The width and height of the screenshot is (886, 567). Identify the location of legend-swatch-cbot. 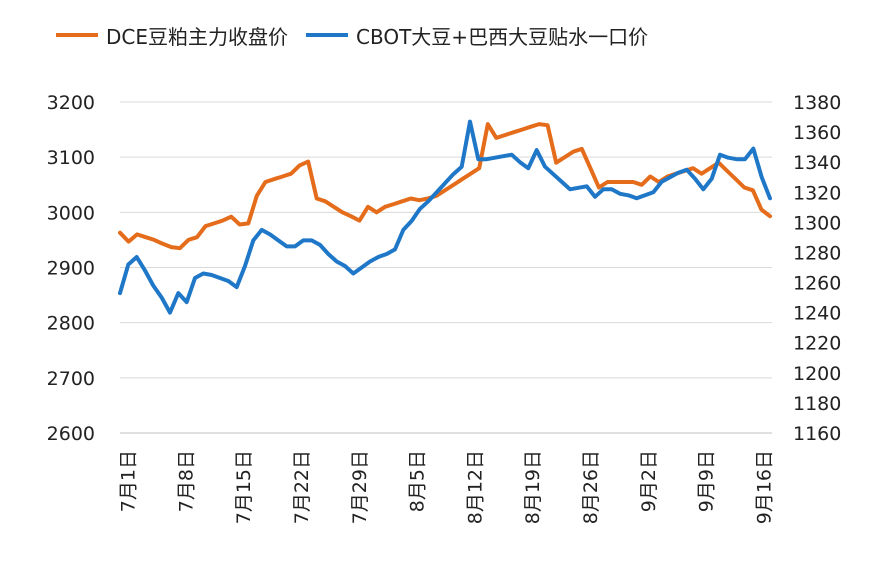
(327, 35).